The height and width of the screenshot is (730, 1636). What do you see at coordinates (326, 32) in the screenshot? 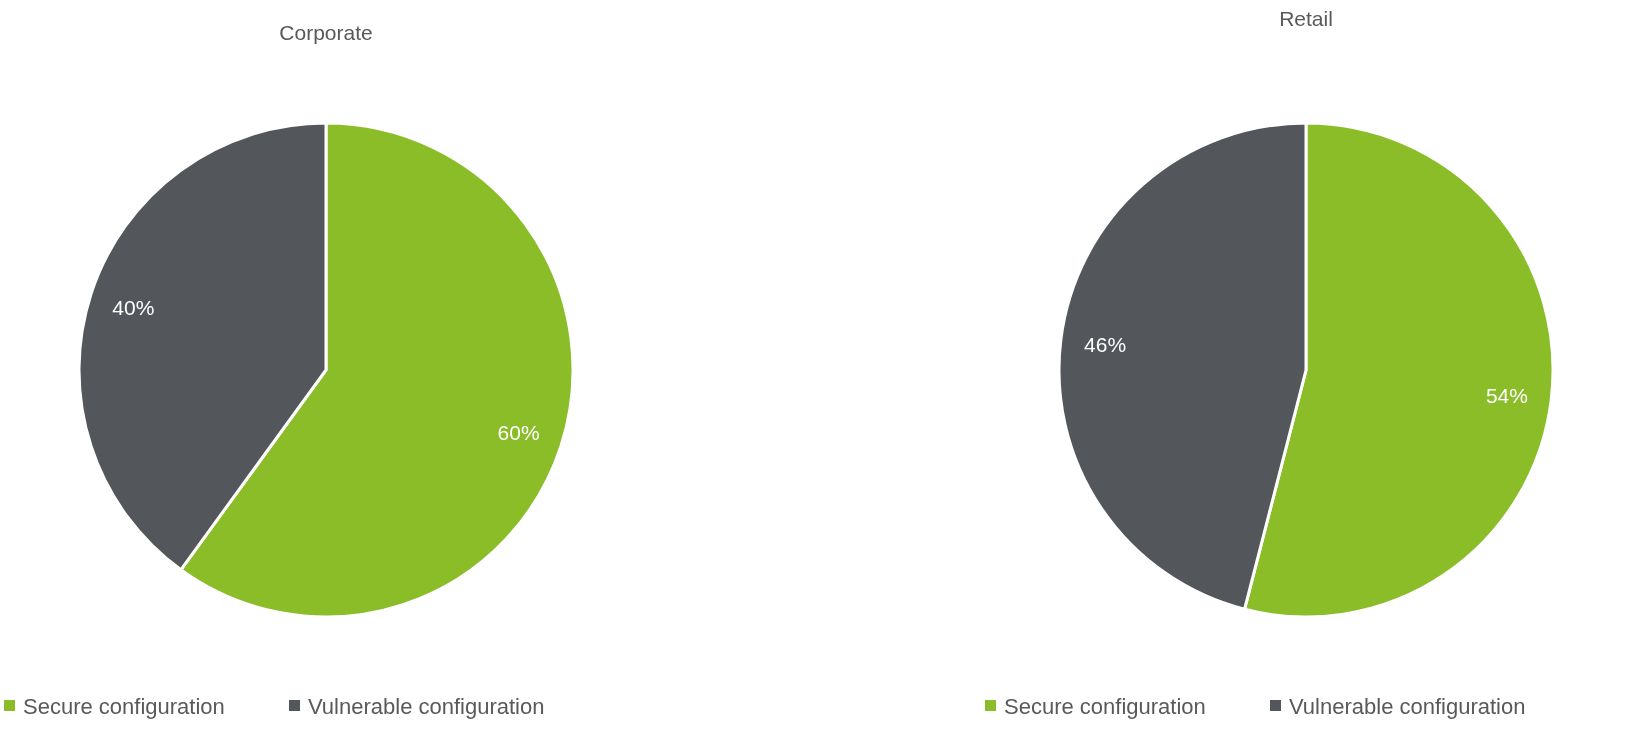
I see `chart-title: Corporate` at bounding box center [326, 32].